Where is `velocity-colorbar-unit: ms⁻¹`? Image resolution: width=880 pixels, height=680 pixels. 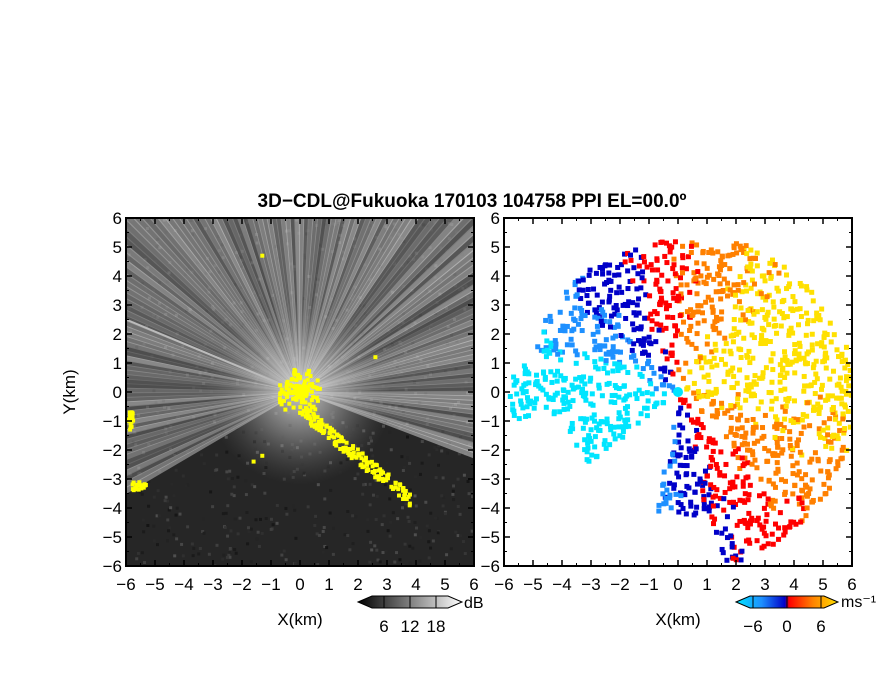 velocity-colorbar-unit: ms⁻¹ is located at coordinates (858, 602).